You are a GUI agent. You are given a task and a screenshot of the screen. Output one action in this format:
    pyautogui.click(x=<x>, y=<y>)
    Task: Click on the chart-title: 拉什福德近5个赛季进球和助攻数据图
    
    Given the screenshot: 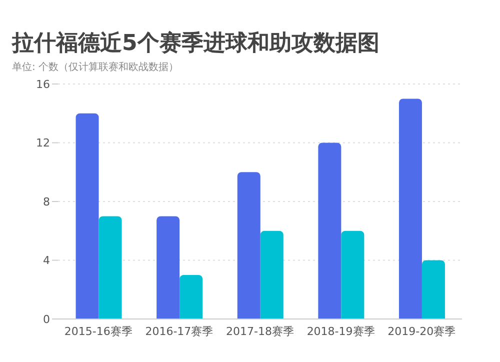 What is the action you would take?
    pyautogui.click(x=195, y=44)
    